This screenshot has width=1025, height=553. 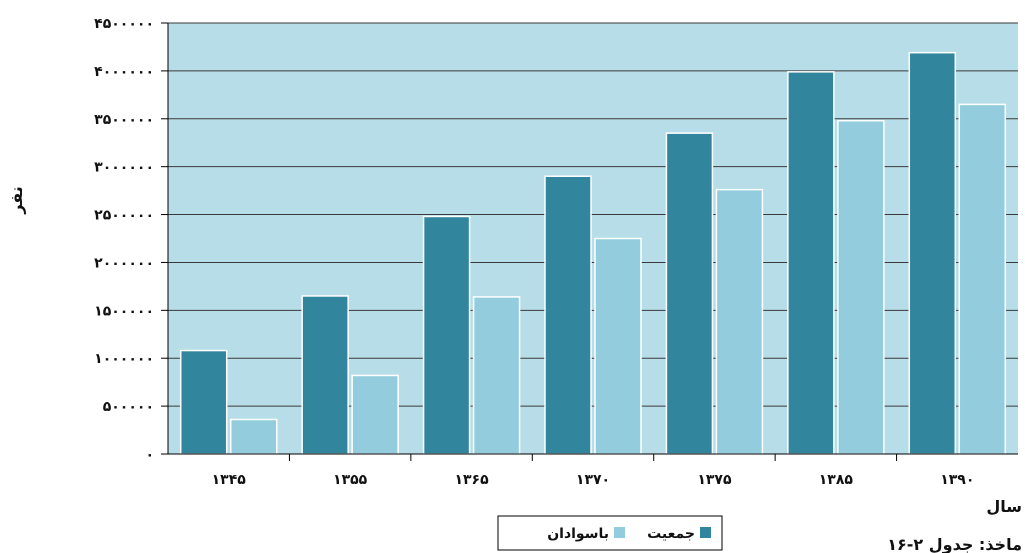 I want to click on x-tick-label: ۱۳۵۵, so click(x=350, y=480).